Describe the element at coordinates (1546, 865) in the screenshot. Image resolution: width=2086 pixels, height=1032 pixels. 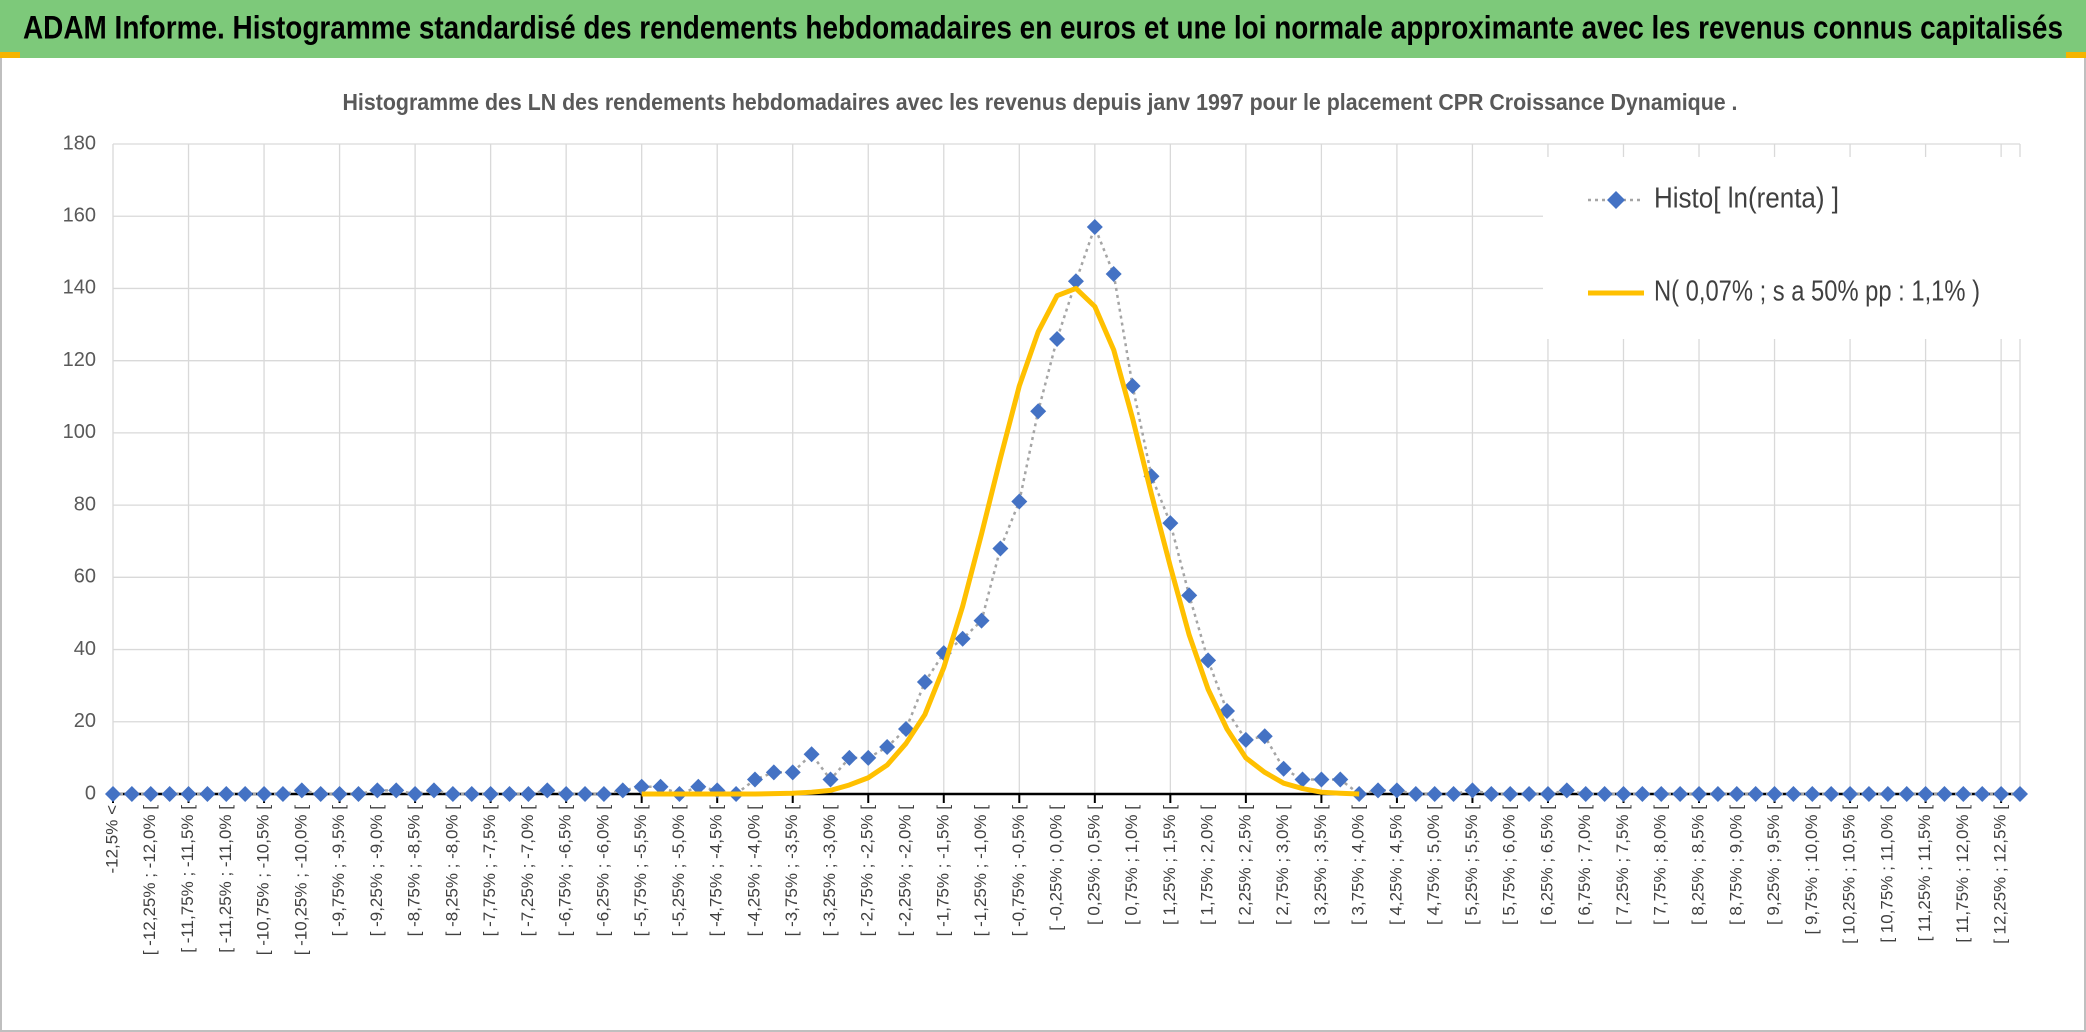
I see `x-tick-label: [ 6,25% ; 6,5% [` at that location.